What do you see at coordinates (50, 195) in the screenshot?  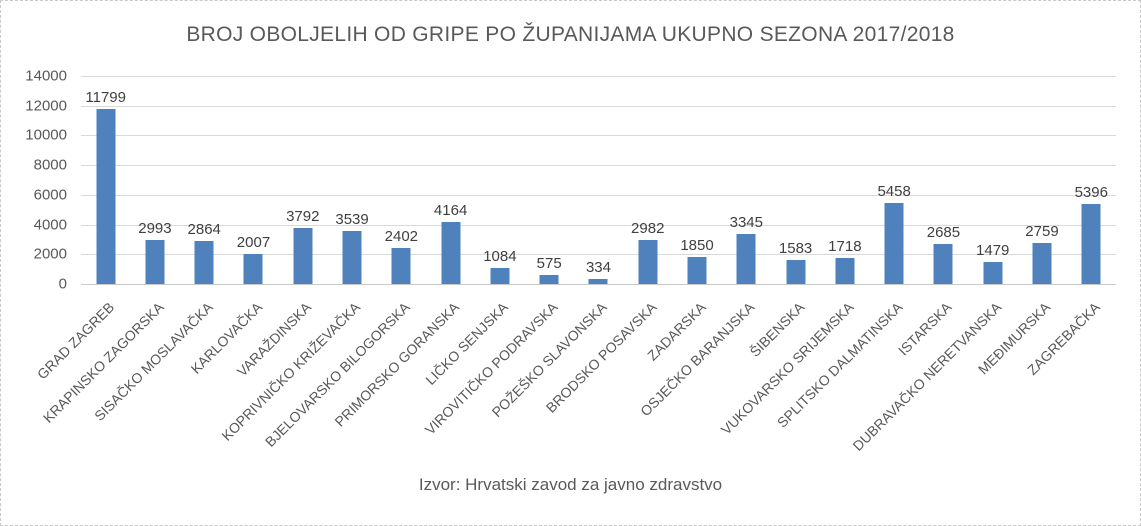 I see `y-tick-label: 6000` at bounding box center [50, 195].